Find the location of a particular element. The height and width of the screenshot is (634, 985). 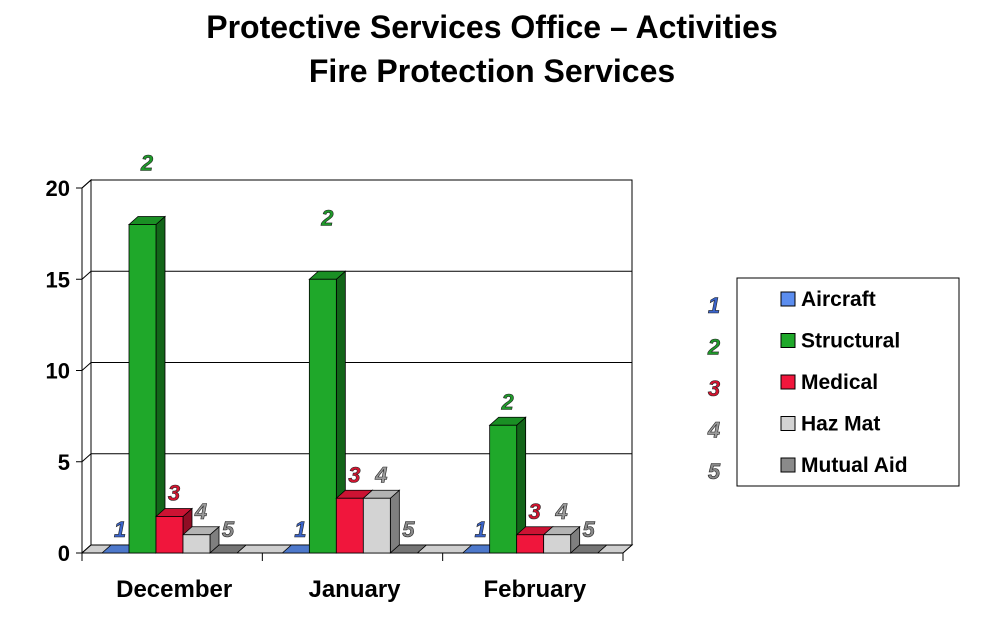

x-tick-label: February is located at coordinates (534, 589).